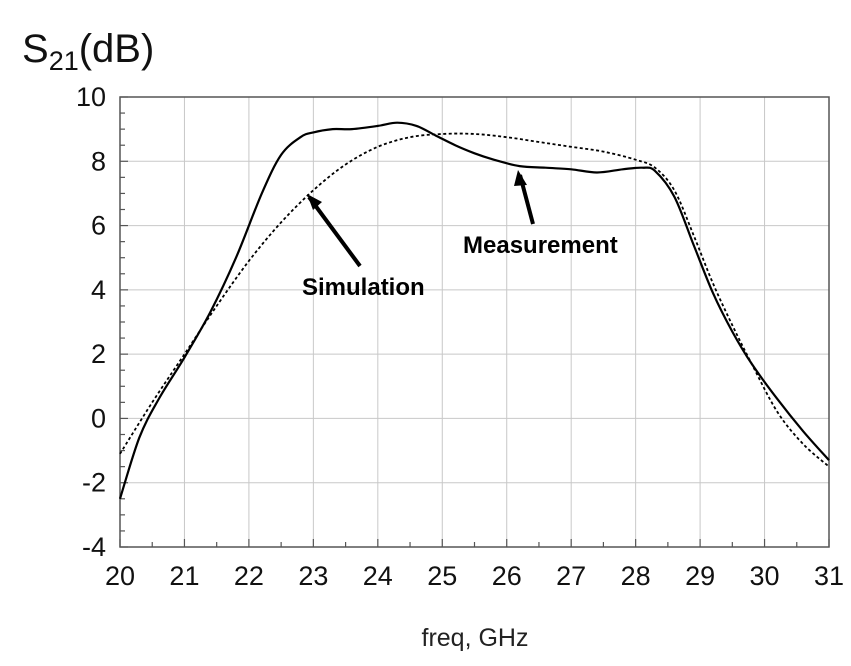 Image resolution: width=851 pixels, height=666 pixels. Describe the element at coordinates (35, 49) in the screenshot. I see `y-axis-label-prefix: S` at that location.